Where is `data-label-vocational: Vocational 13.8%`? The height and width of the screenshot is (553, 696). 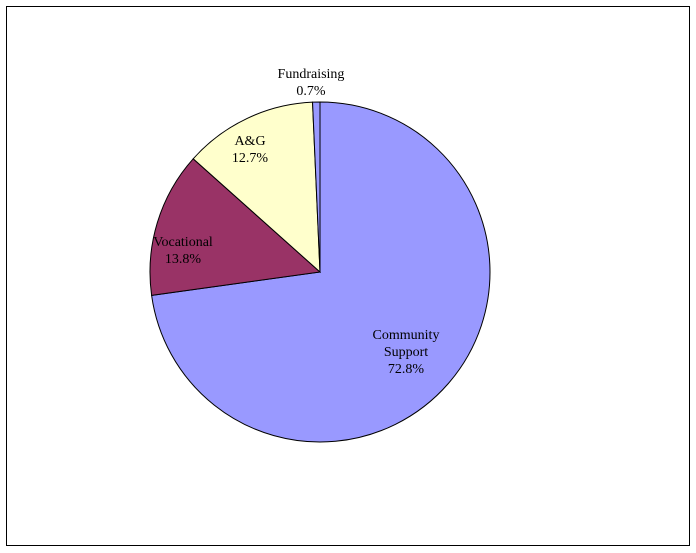
data-label-vocational: Vocational 13.8% is located at coordinates (183, 251).